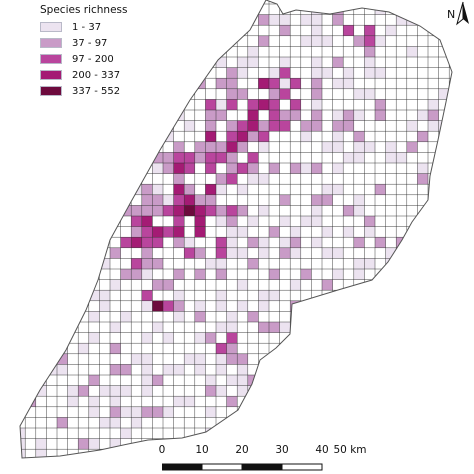 The width and height of the screenshot is (474, 474). I want to click on north-label: N, so click(451, 14).